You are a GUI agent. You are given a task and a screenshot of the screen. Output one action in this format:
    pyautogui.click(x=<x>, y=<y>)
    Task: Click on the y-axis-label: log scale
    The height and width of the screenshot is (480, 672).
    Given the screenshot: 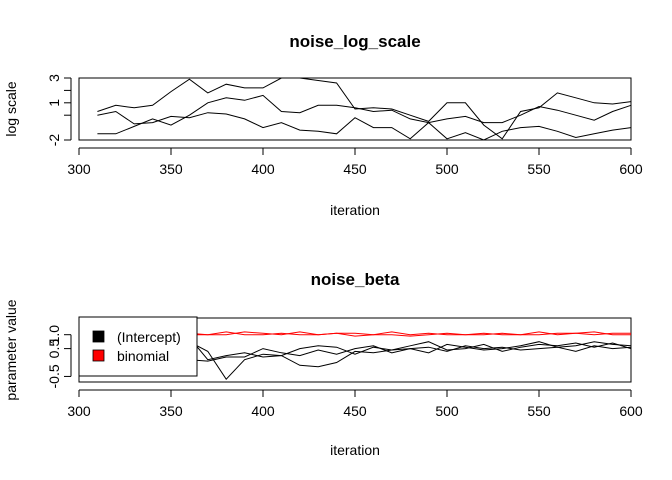 What is the action you would take?
    pyautogui.click(x=11, y=108)
    